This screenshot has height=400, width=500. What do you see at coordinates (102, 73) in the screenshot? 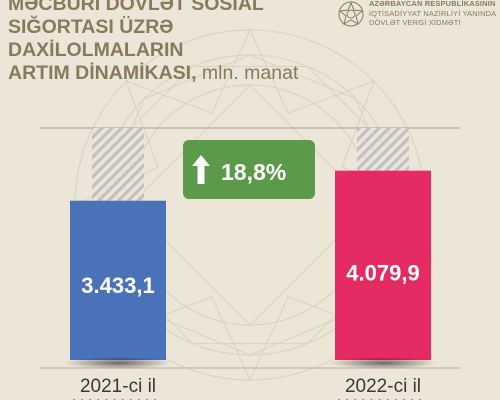
I see `title-line-3: ARTIM DİNAMİKASI,` at bounding box center [102, 73].